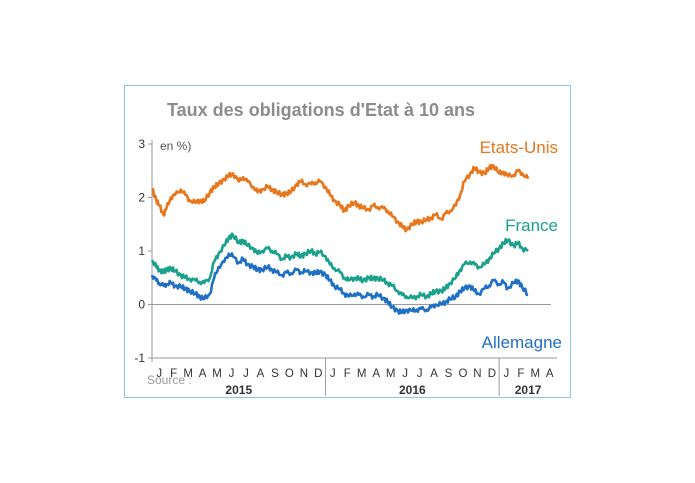  I want to click on series-label: France, so click(531, 225).